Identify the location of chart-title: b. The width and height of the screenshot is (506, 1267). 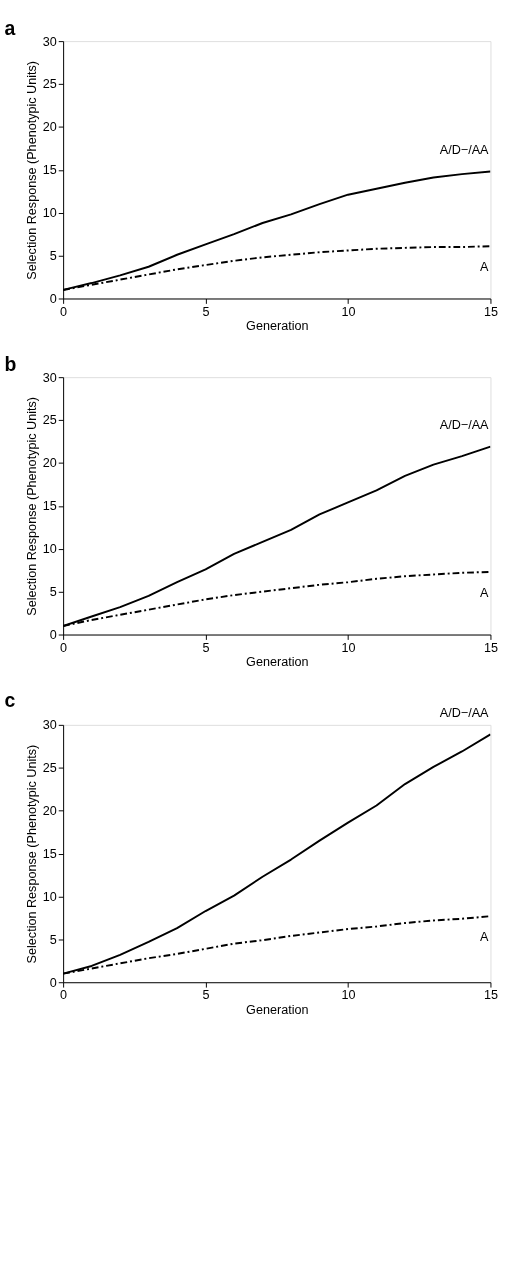
(10, 364).